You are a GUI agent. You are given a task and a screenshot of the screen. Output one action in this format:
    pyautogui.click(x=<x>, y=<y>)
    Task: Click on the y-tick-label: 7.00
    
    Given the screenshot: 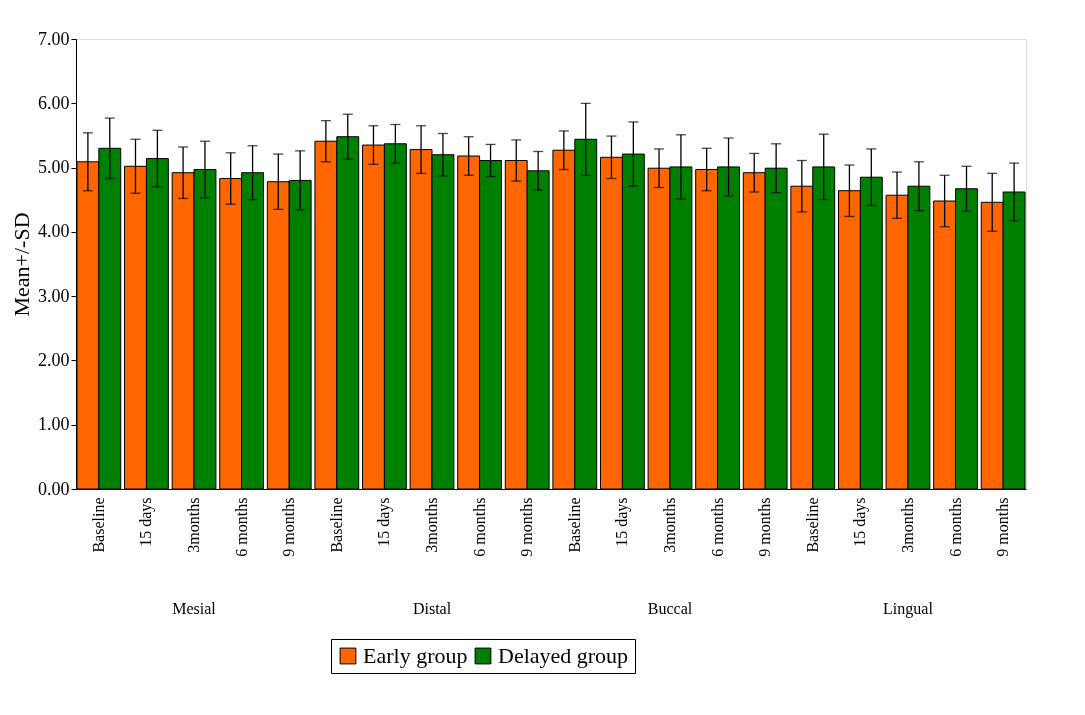 What is the action you would take?
    pyautogui.click(x=54, y=38)
    